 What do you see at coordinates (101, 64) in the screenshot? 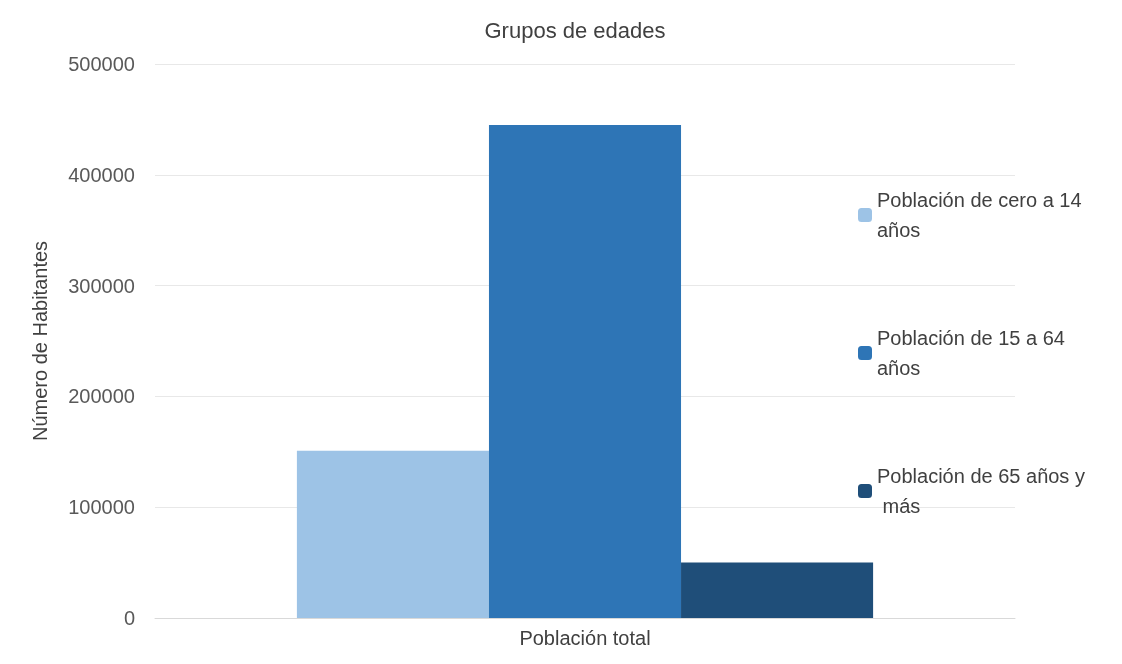
I see `y-tick-label: 500000` at bounding box center [101, 64].